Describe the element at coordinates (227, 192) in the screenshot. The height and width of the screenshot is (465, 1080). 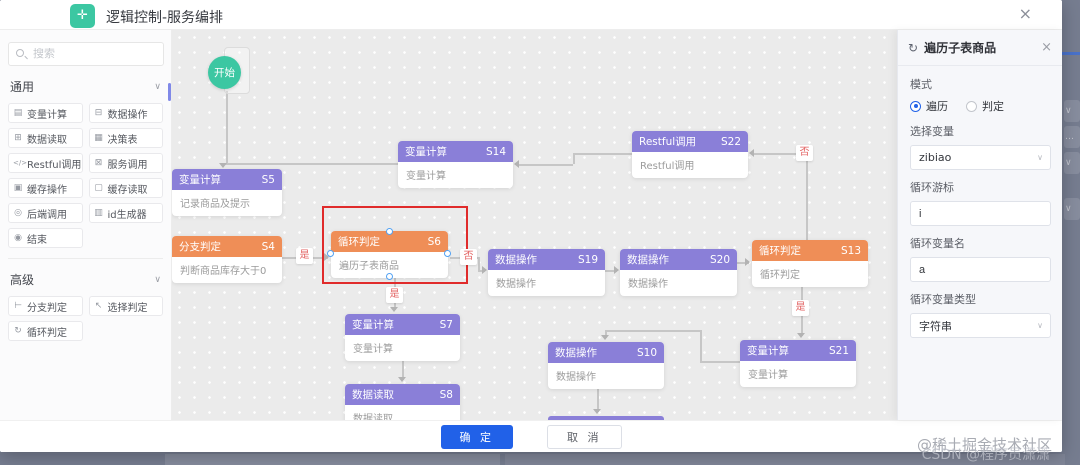
I see `flow-node-s5: 变量计算 S5 记录商品及提示` at that location.